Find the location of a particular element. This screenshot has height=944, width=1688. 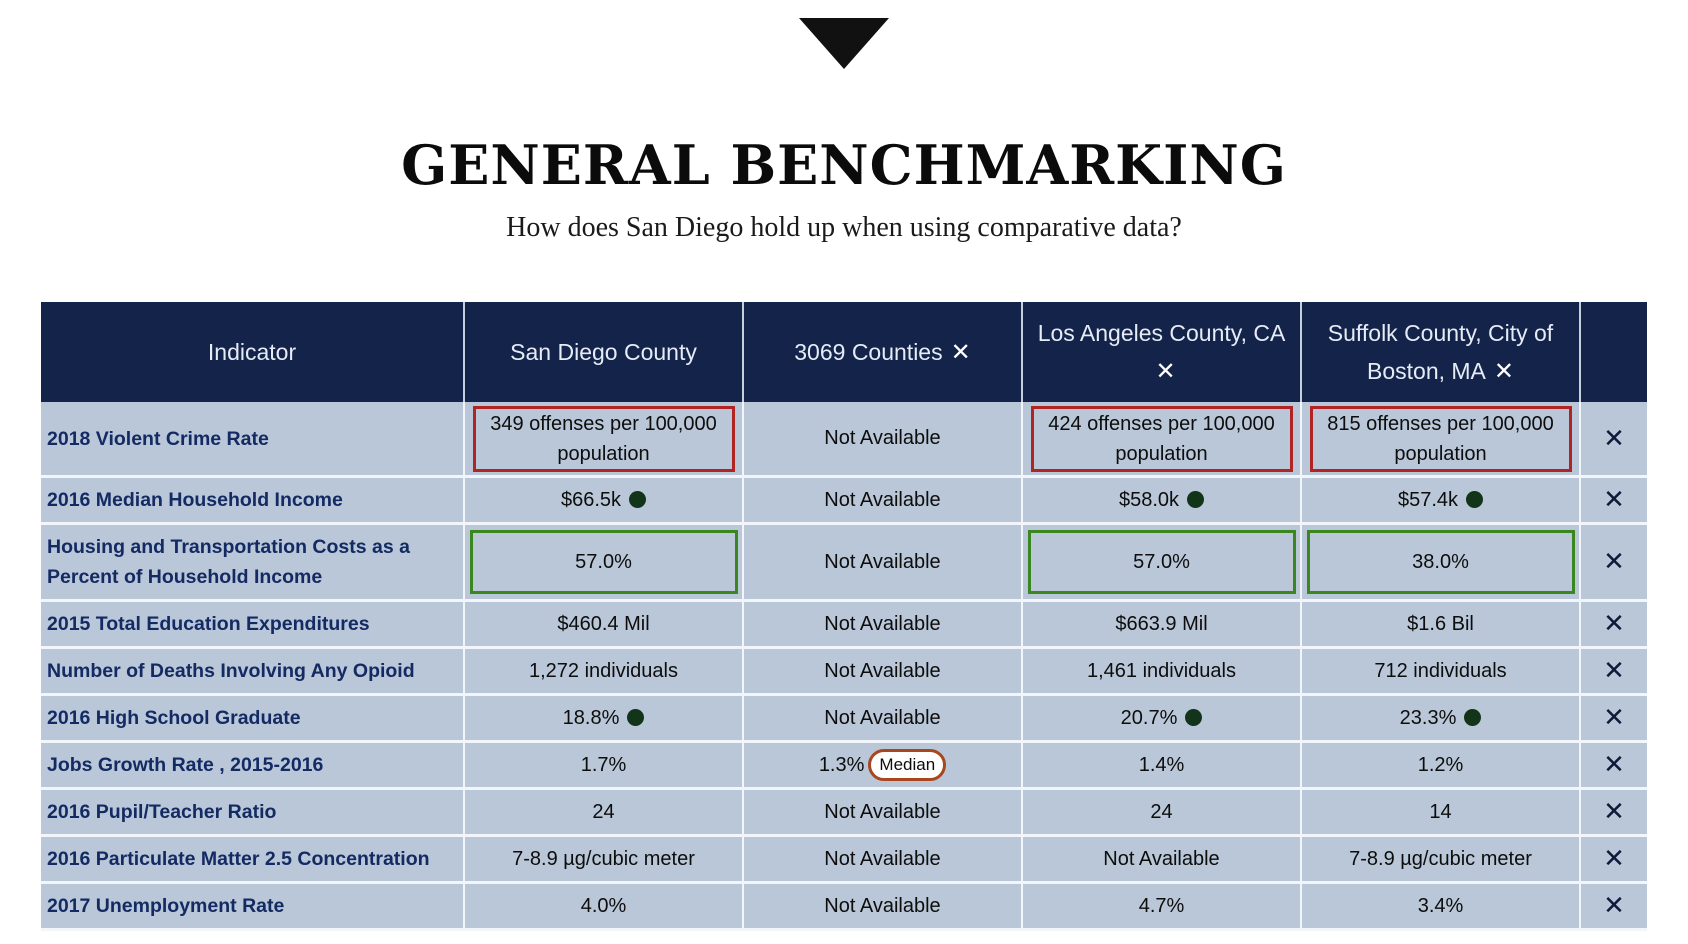

indicator-cell: 2018 Violent Crime Rate is located at coordinates (253, 440).